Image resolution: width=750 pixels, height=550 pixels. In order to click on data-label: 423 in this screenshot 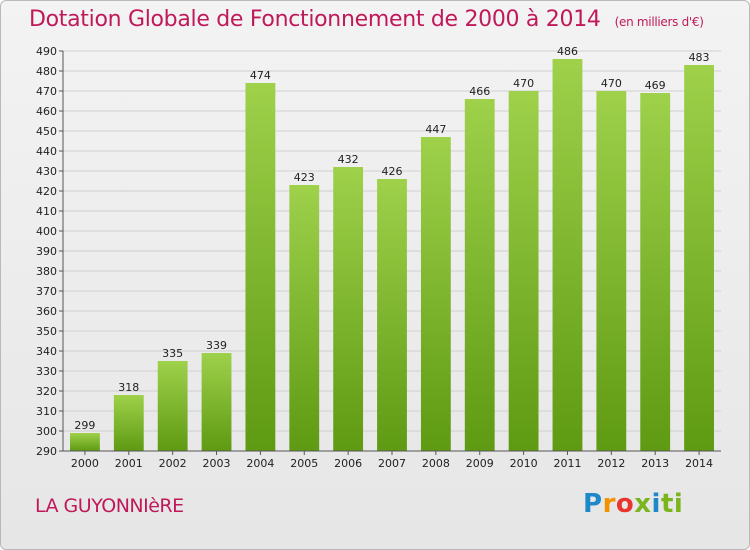, I will do `click(304, 177)`.